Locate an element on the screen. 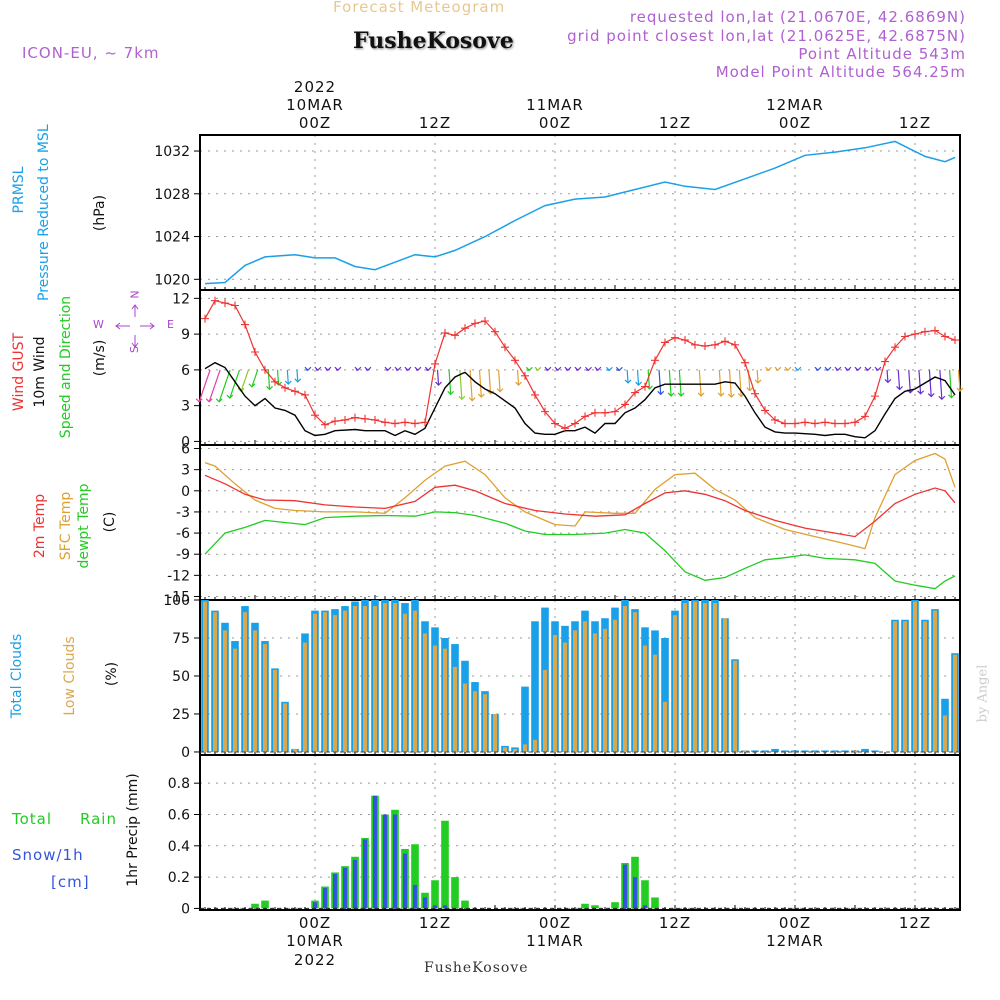  panel-5: 0 0.2 0.4 0.6 0.8 is located at coordinates (564, 835).